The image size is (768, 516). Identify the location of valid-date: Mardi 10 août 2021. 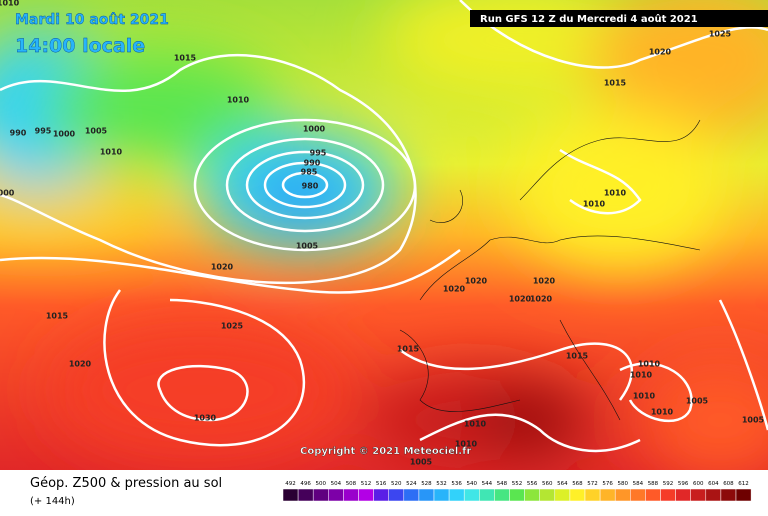
(92, 20).